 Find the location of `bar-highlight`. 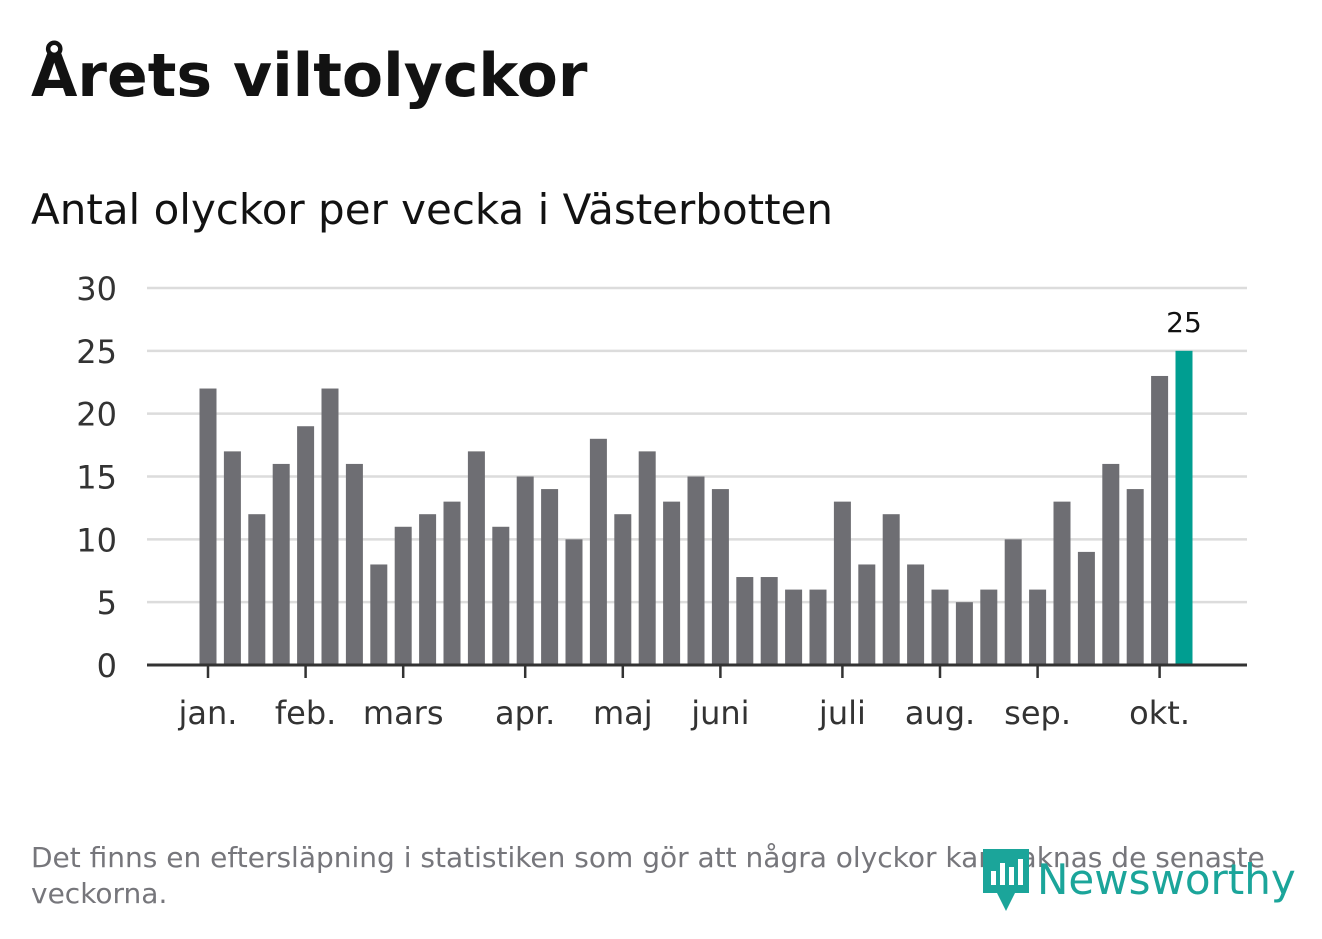

bar-highlight is located at coordinates (1184, 507).